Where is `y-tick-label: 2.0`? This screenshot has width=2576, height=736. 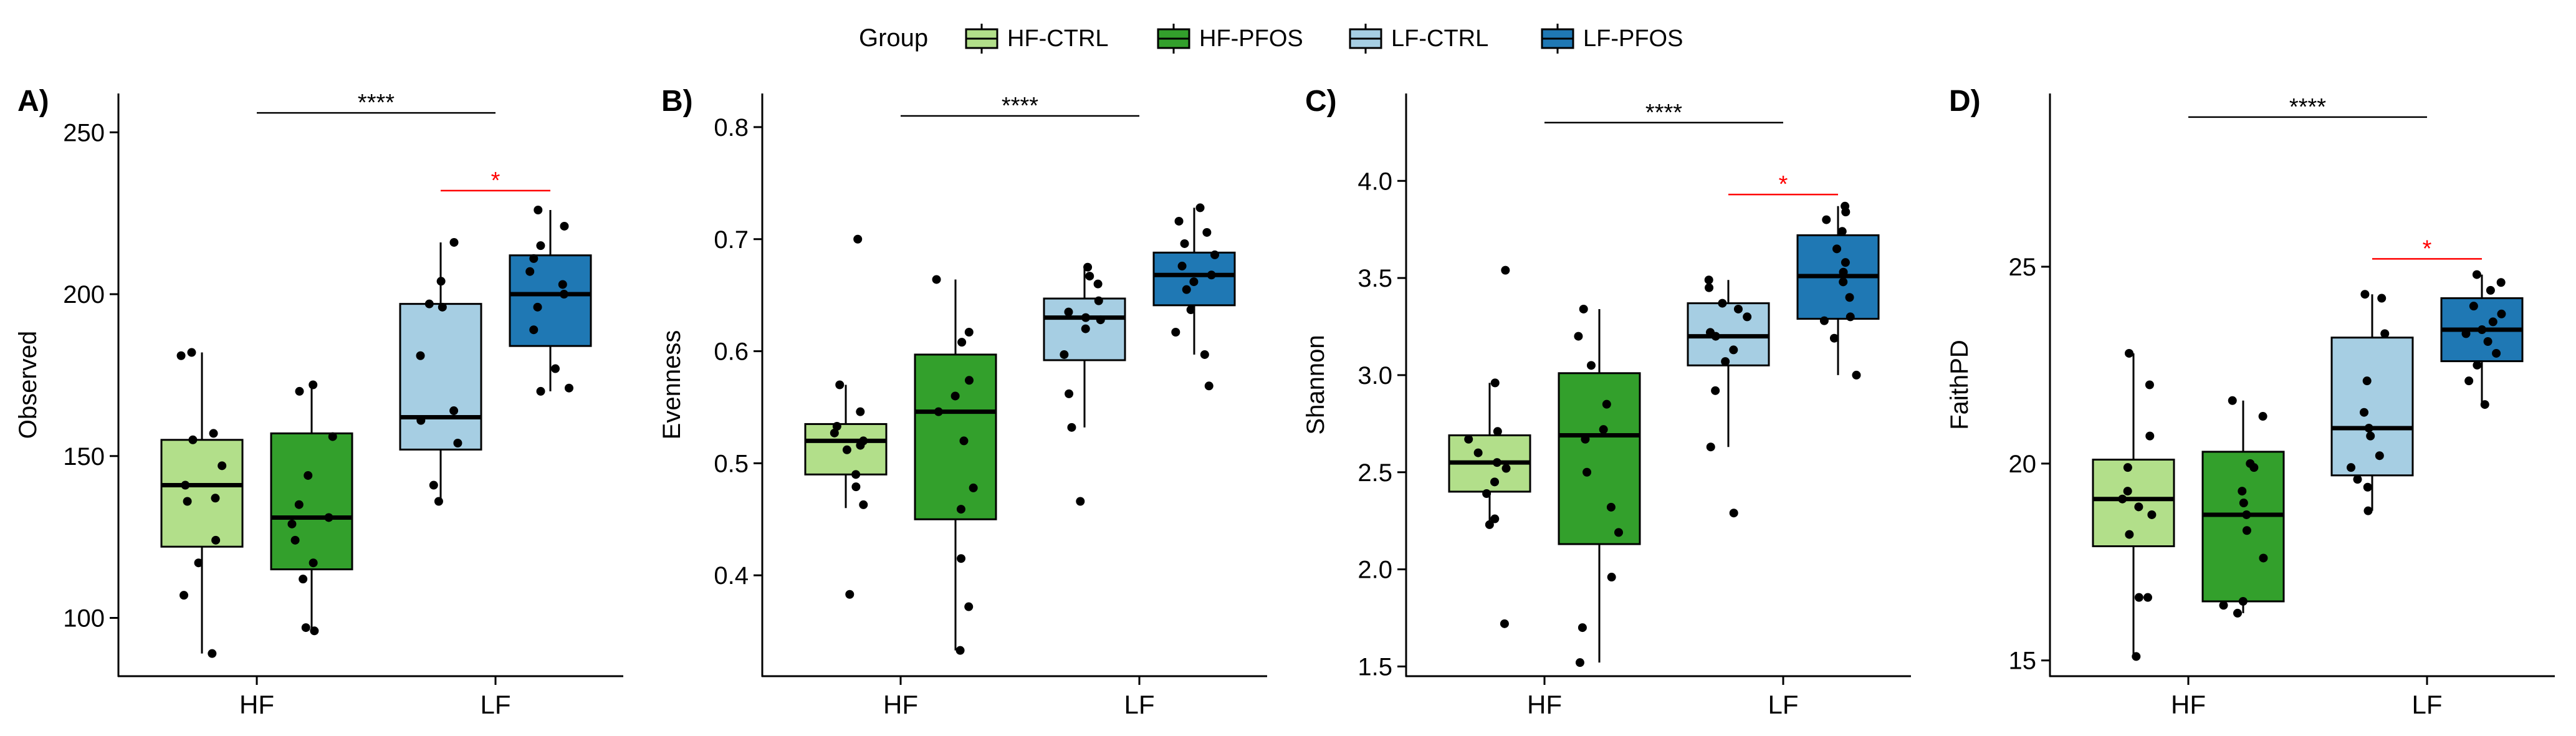 y-tick-label: 2.0 is located at coordinates (1374, 570).